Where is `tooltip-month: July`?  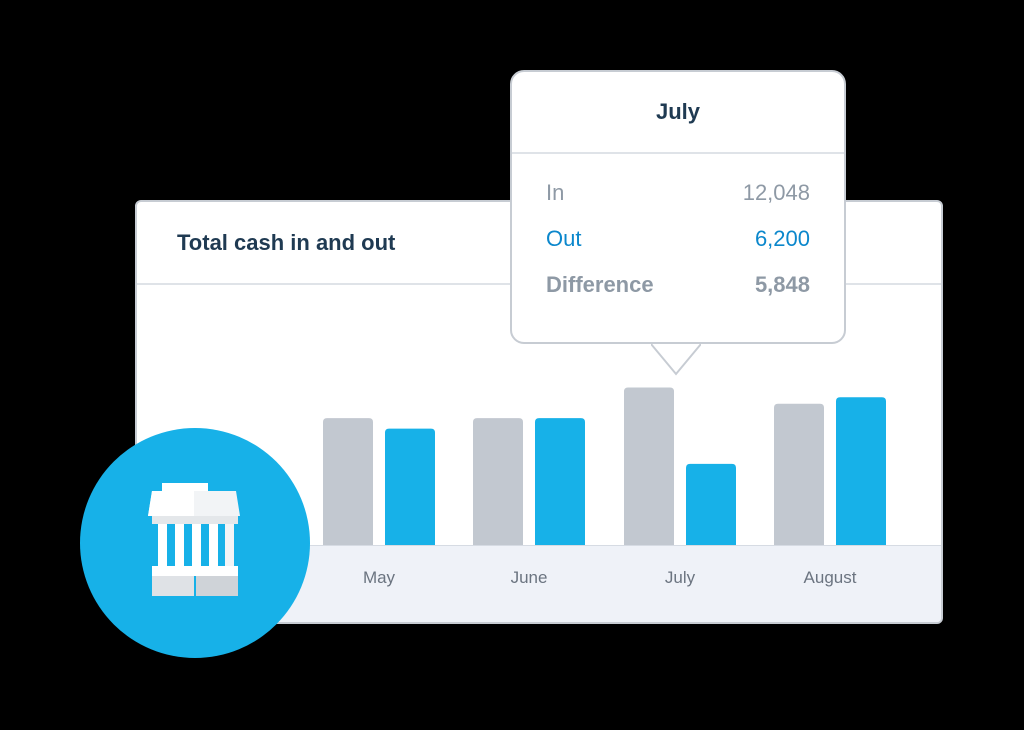 tooltip-month: July is located at coordinates (678, 113).